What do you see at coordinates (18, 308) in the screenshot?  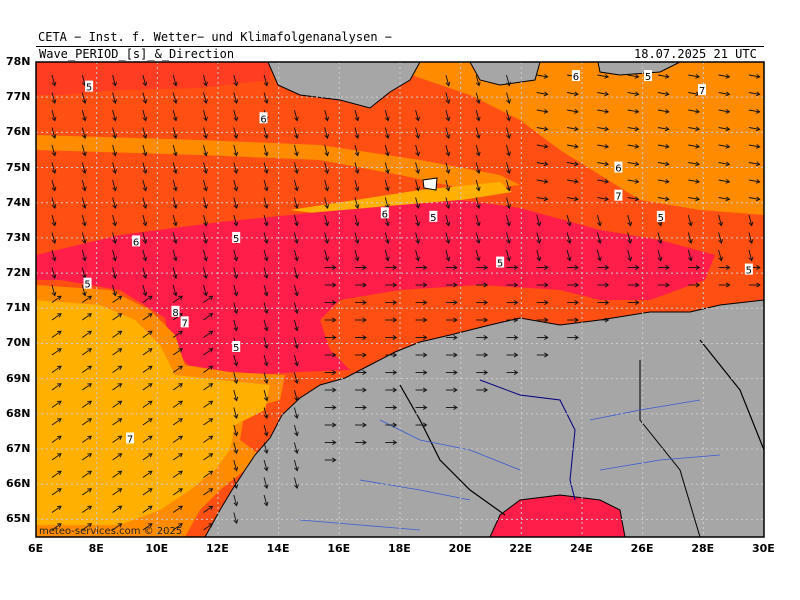 I see `latitude-label: 71N` at bounding box center [18, 308].